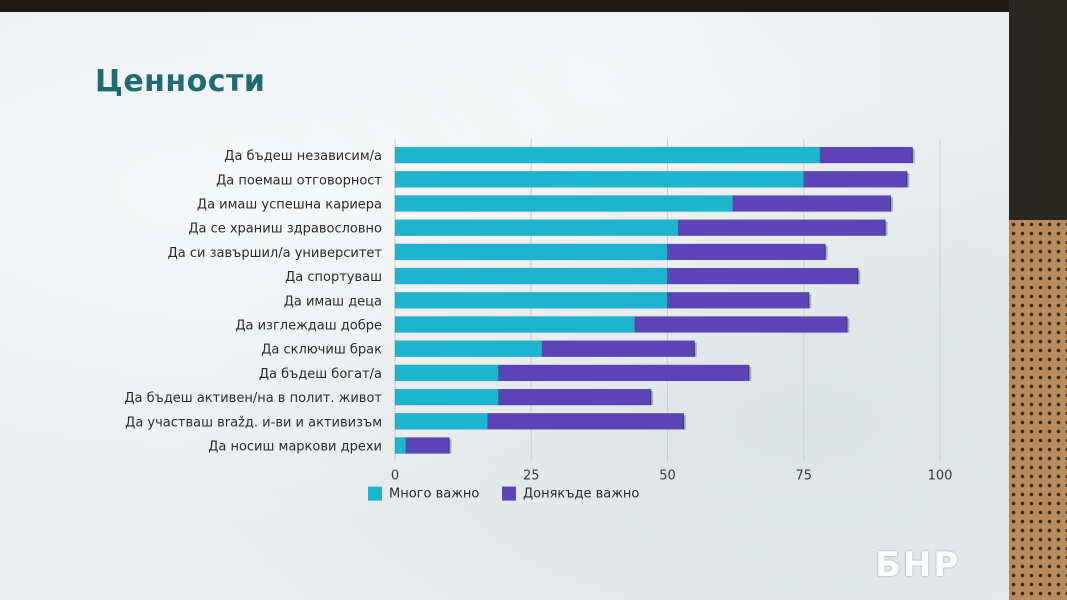  Describe the element at coordinates (1038, 410) in the screenshot. I see `speaker-grill` at that location.